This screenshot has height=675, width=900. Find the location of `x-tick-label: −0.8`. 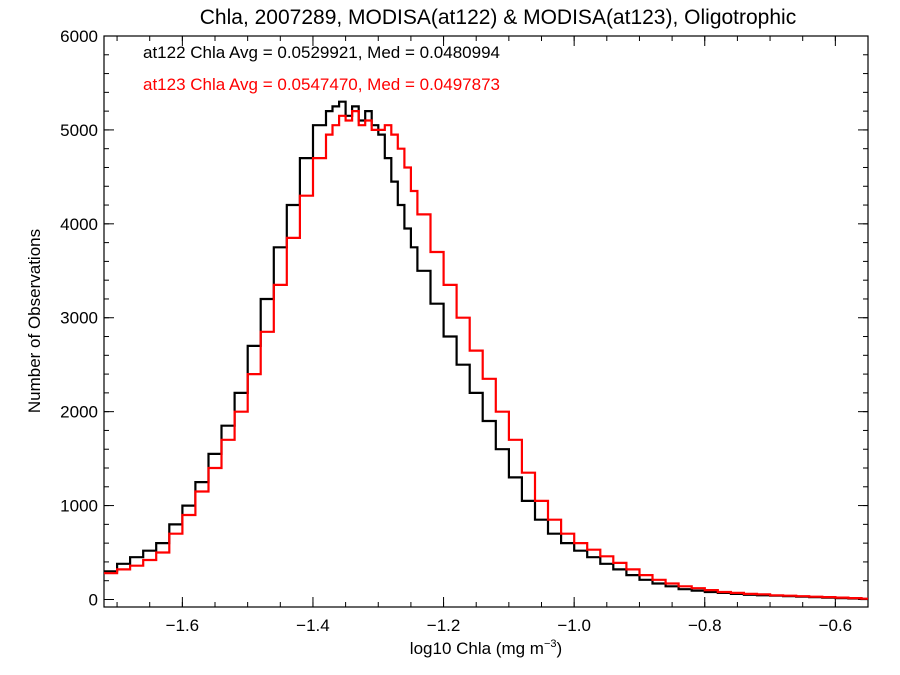

x-tick-label: −0.8 is located at coordinates (705, 625).